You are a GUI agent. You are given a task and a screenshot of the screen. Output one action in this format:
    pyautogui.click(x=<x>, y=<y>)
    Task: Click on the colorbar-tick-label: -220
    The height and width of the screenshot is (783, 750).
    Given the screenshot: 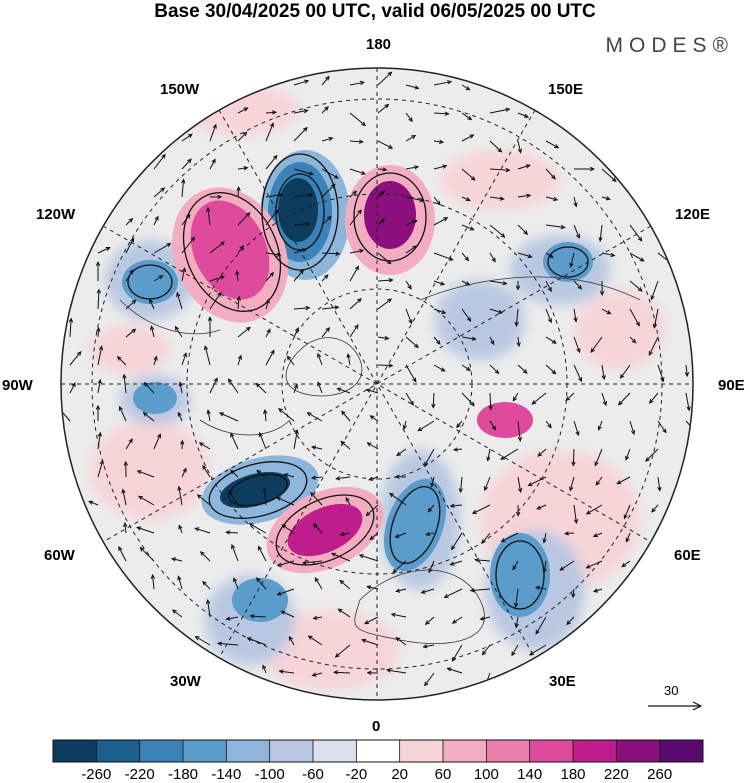 What is the action you would take?
    pyautogui.click(x=139, y=774)
    